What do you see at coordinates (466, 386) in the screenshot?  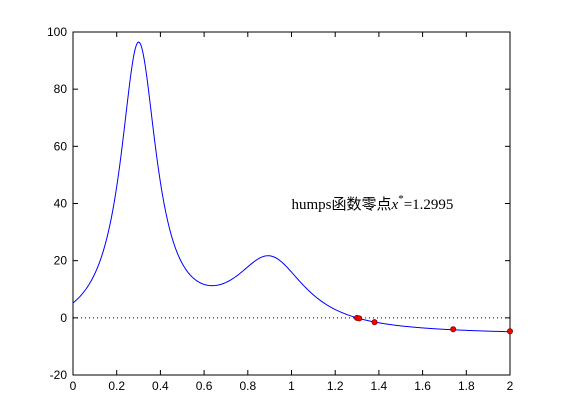 I see `x-tick-label: 1.8` at bounding box center [466, 386].